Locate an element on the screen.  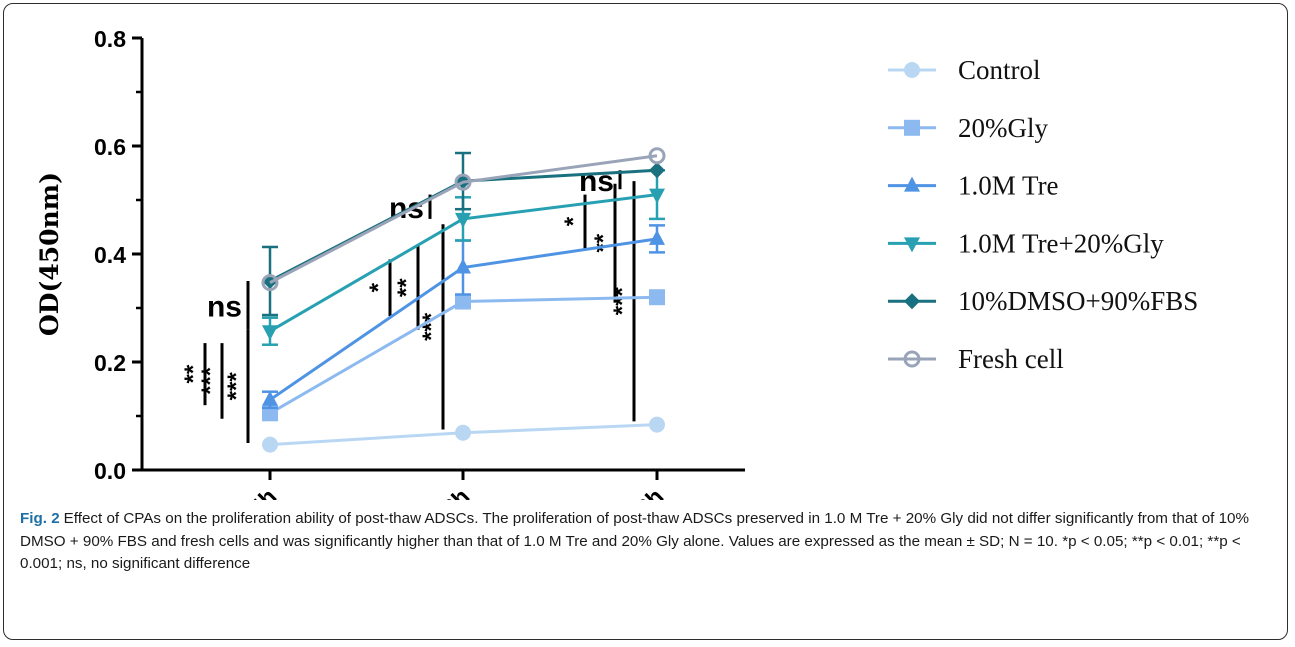
y-tick-label: 0.8 is located at coordinates (110, 39).